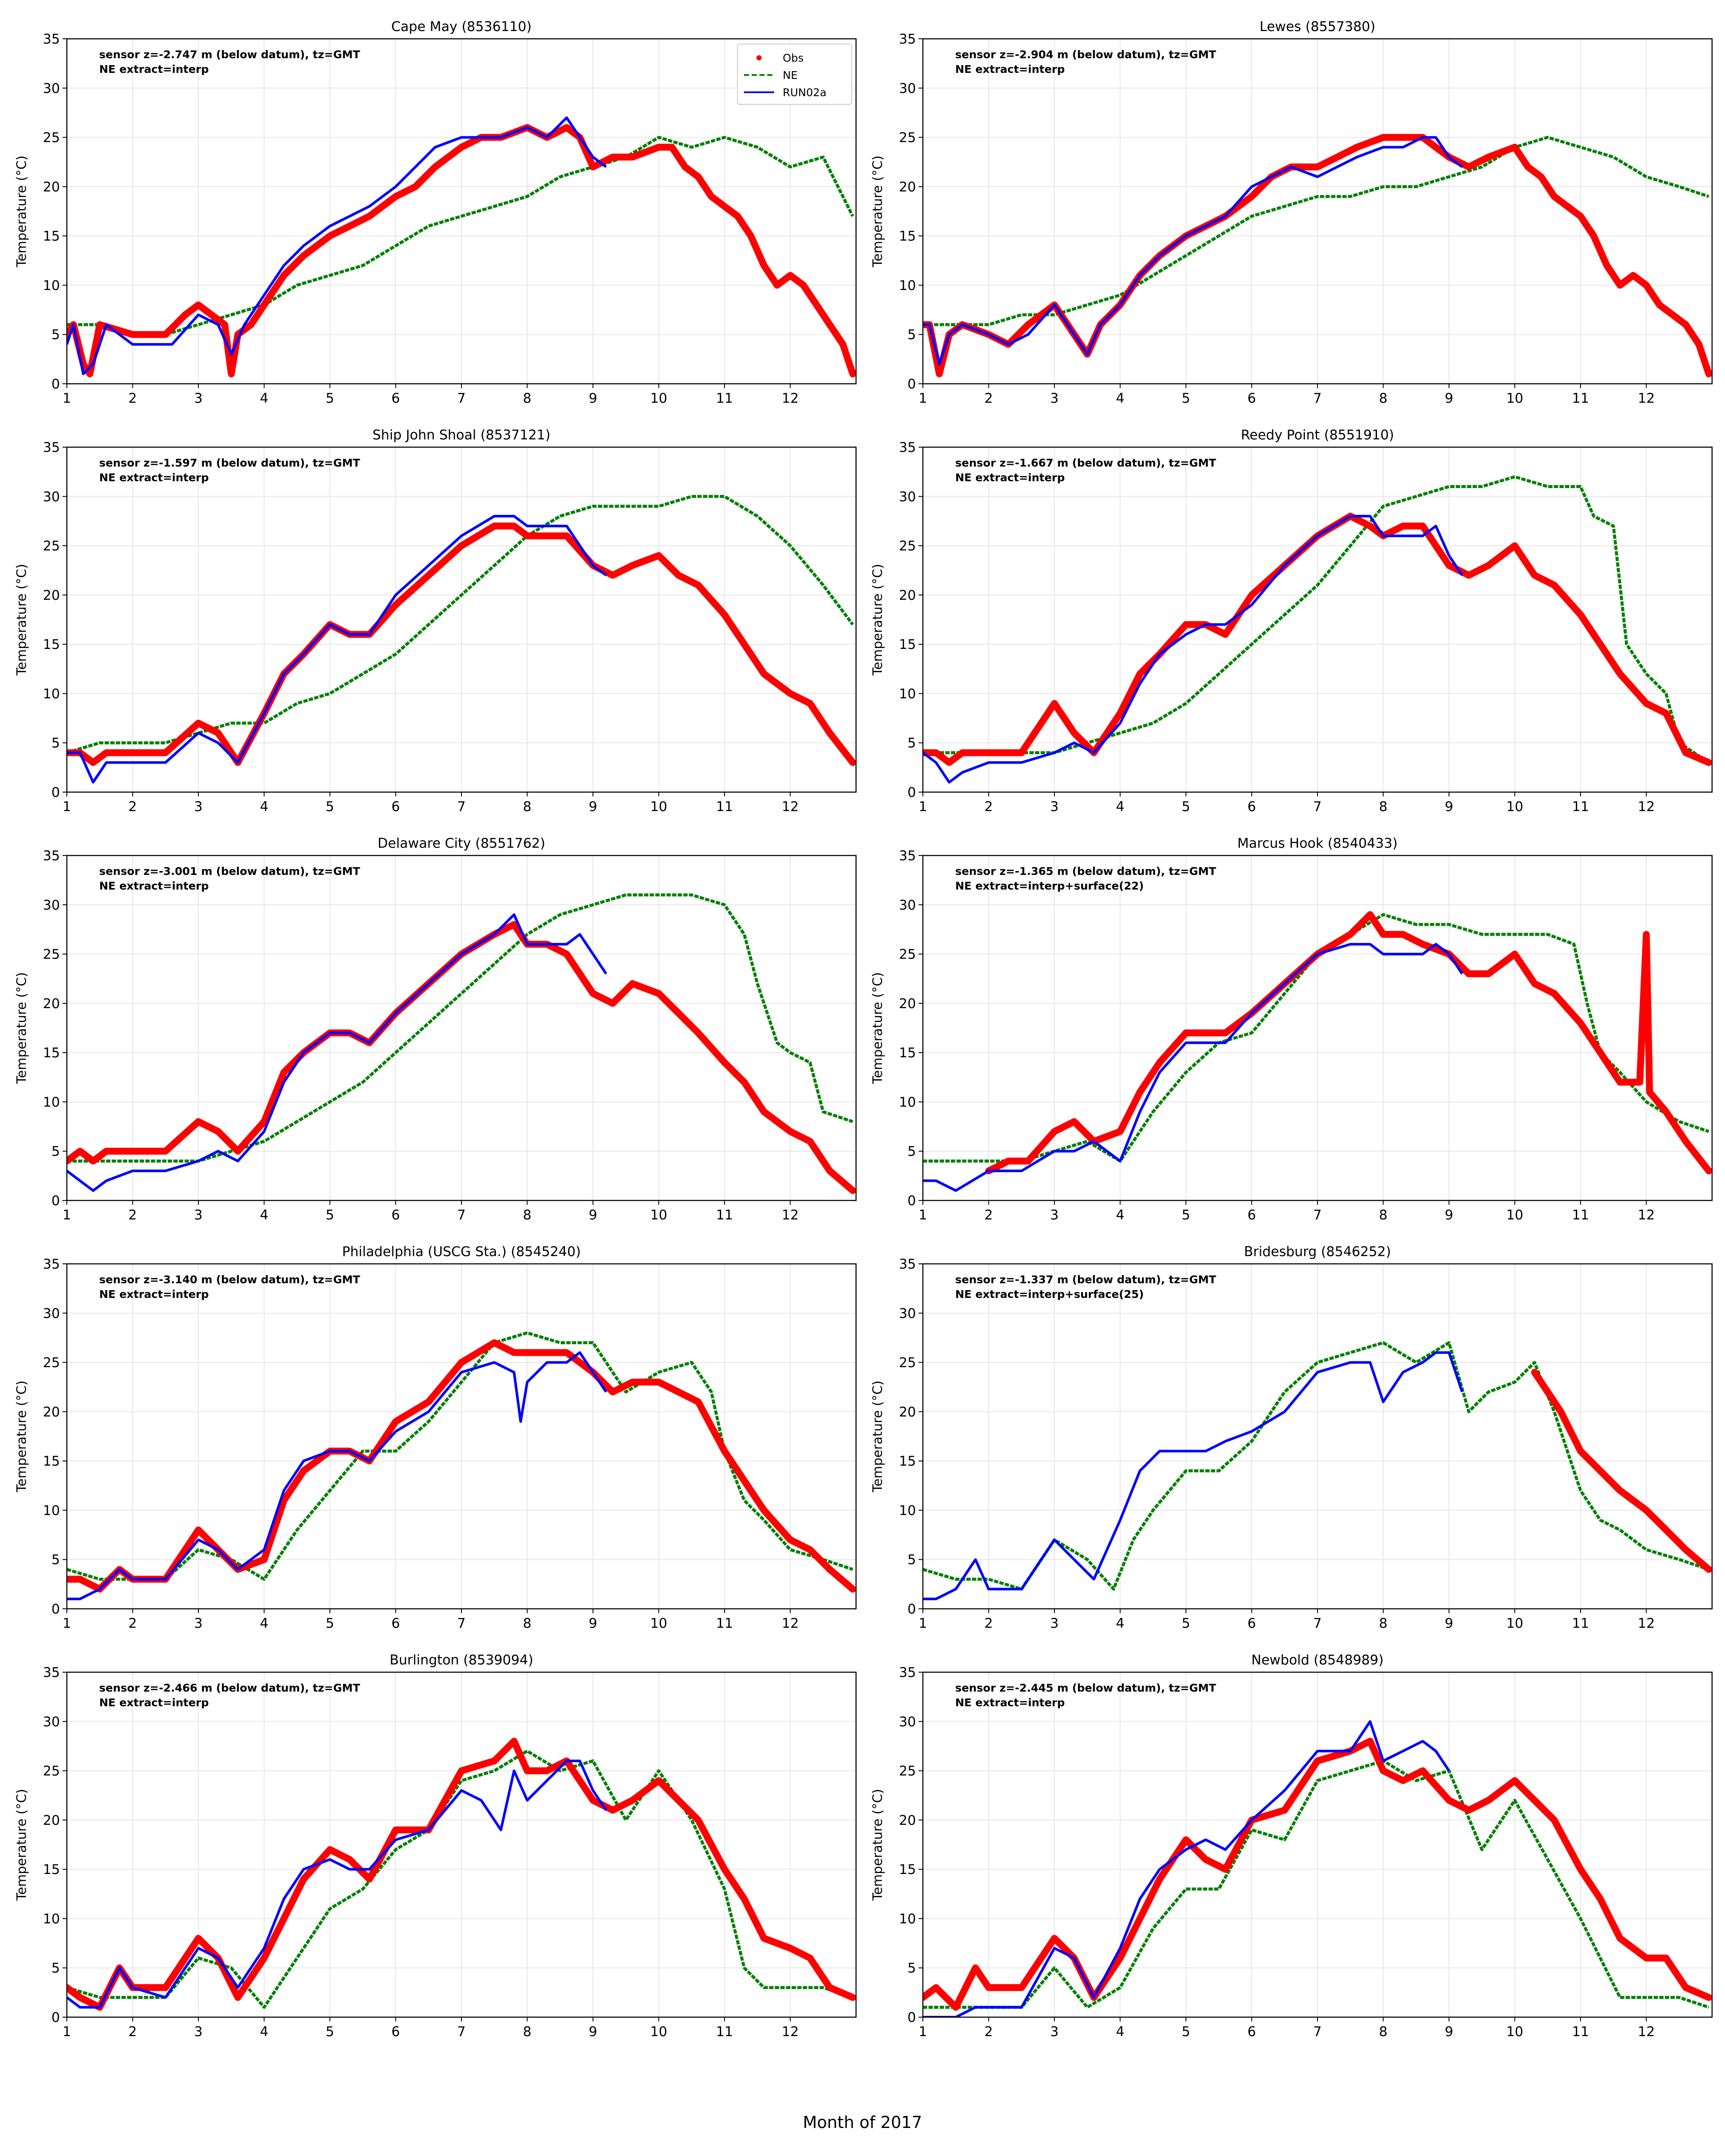  What do you see at coordinates (1086, 54) in the screenshot?
I see `annotation-text: sensor z=-2.904 m (below datum), tz=GMT` at bounding box center [1086, 54].